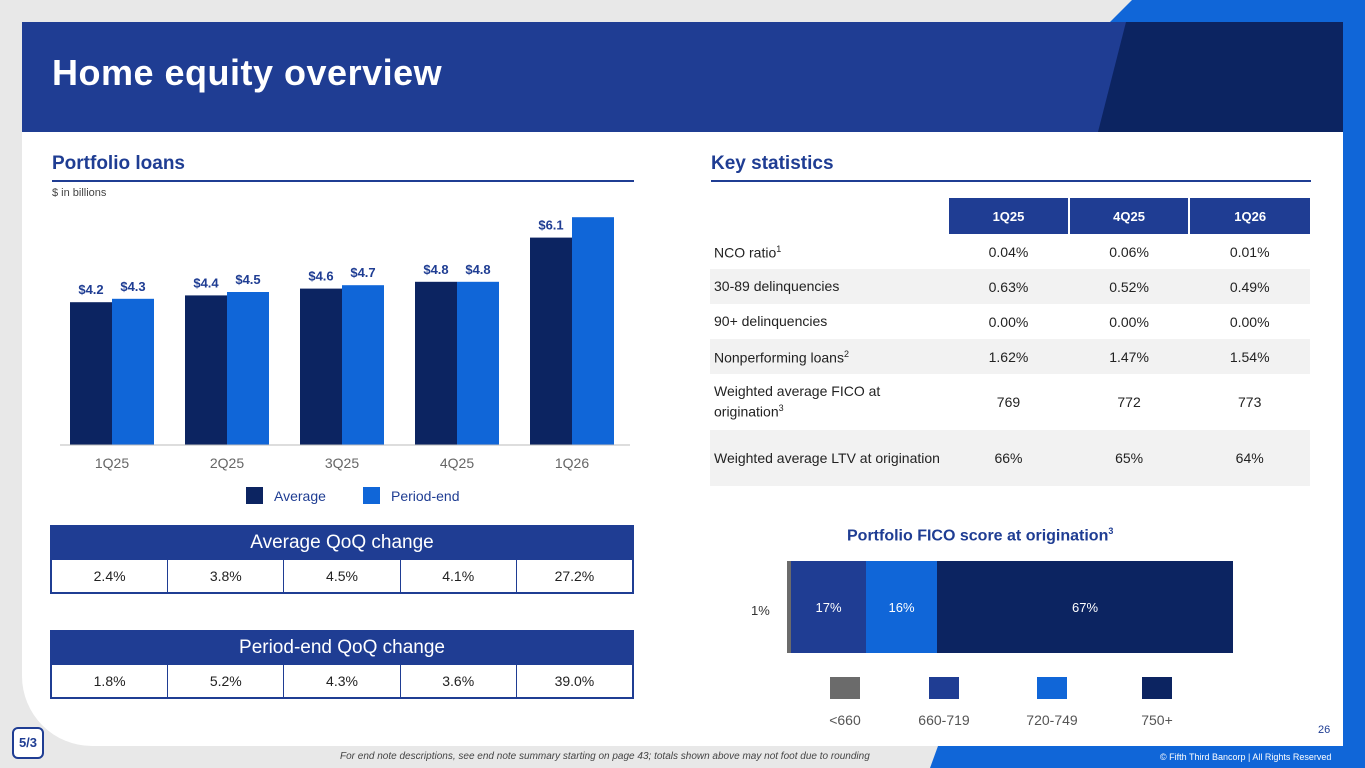 The height and width of the screenshot is (768, 1365). I want to click on fifth-third-logo: 5/3, so click(28, 743).